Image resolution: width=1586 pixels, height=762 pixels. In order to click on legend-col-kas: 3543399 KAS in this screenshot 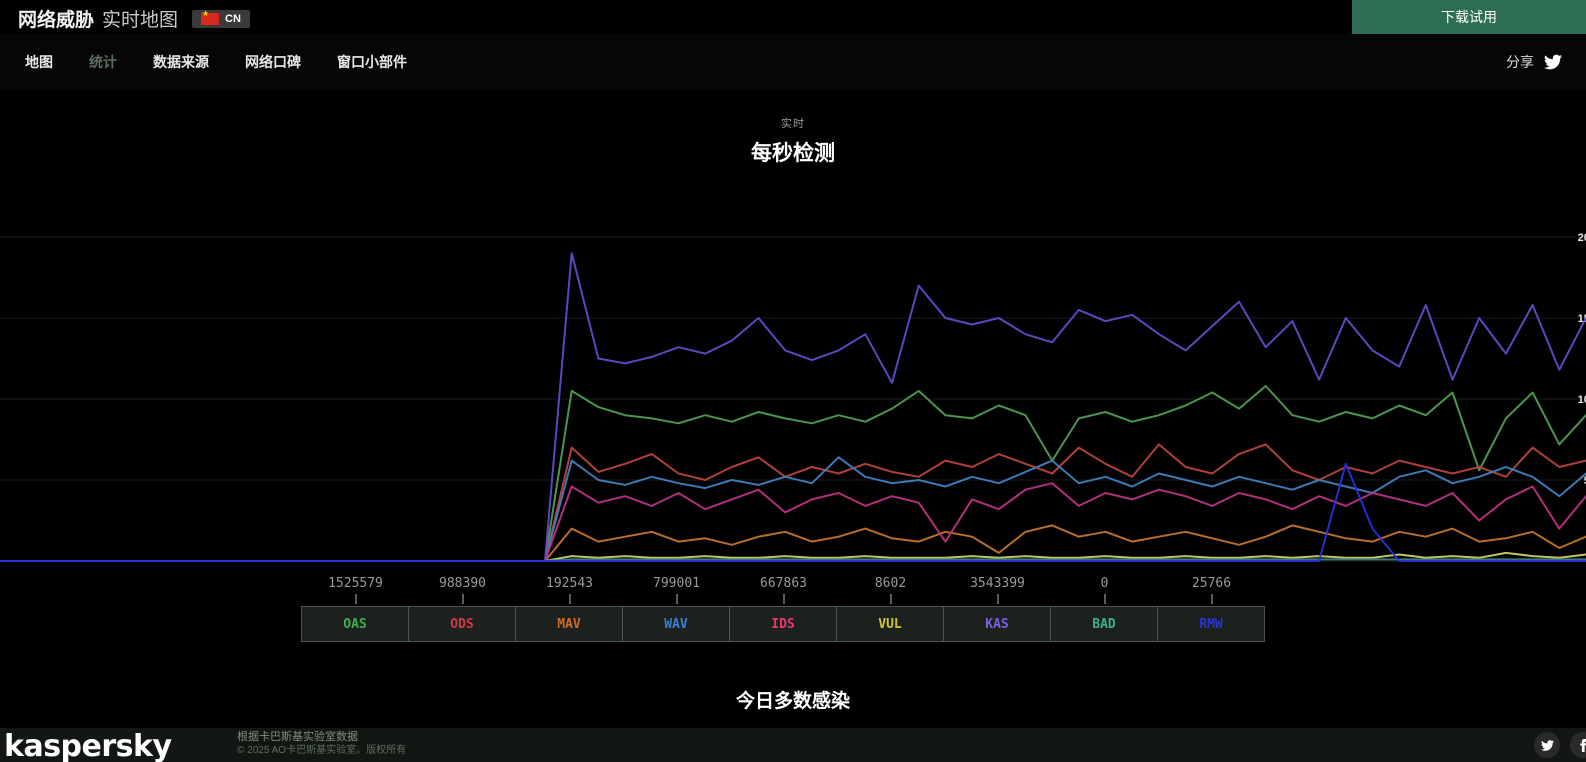, I will do `click(997, 609)`.